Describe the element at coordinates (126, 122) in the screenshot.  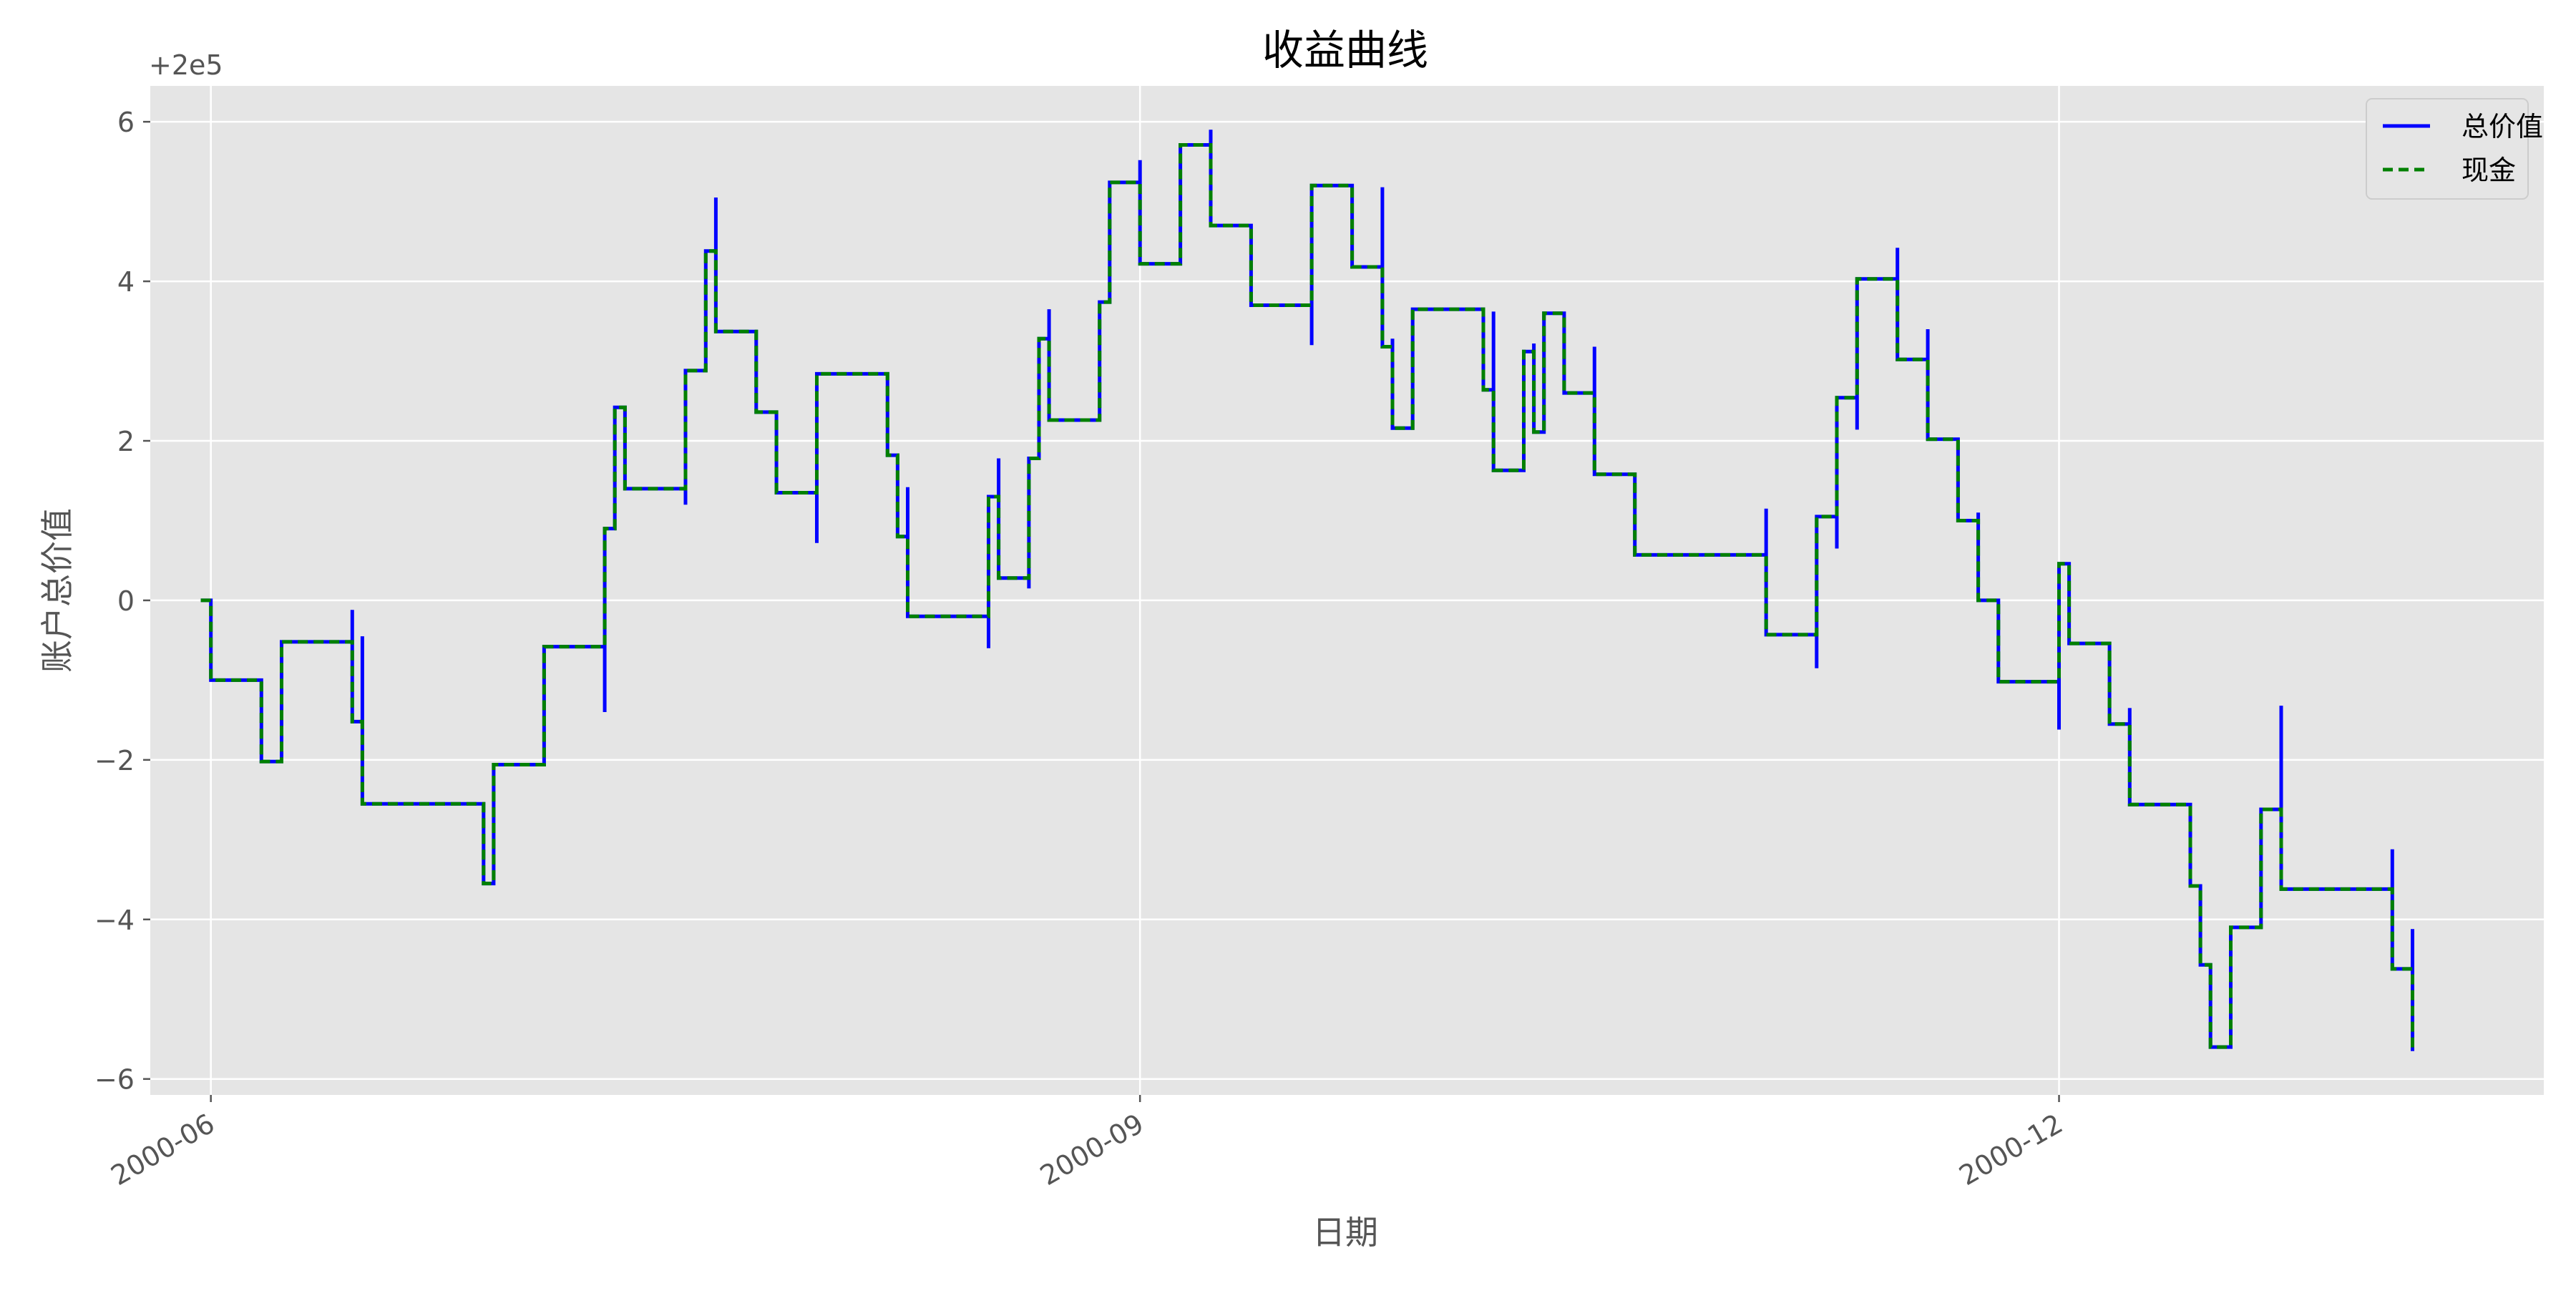
I see `y-tick-label: 6` at that location.